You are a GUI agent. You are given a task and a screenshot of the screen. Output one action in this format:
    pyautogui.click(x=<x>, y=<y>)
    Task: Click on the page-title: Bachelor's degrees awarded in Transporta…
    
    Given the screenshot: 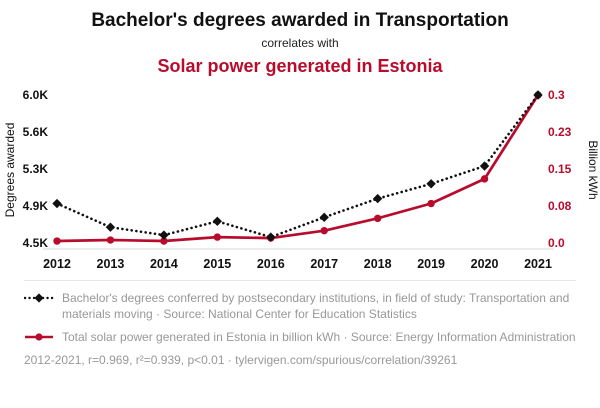 What is the action you would take?
    pyautogui.click(x=300, y=20)
    